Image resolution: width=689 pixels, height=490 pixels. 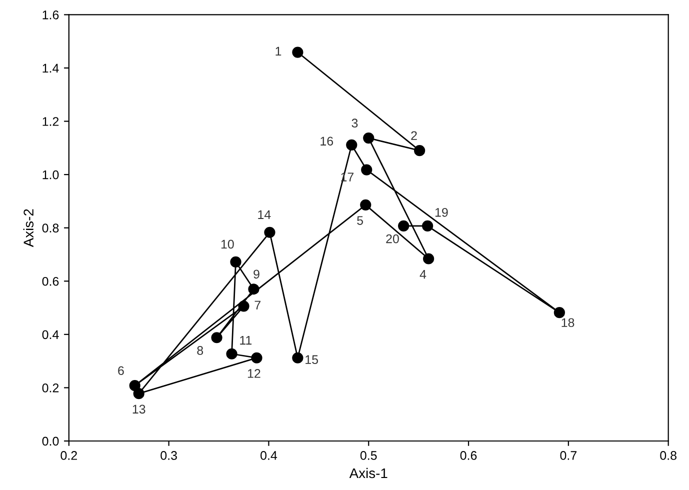 I want to click on x-tick-label: 0.3, so click(x=168, y=455).